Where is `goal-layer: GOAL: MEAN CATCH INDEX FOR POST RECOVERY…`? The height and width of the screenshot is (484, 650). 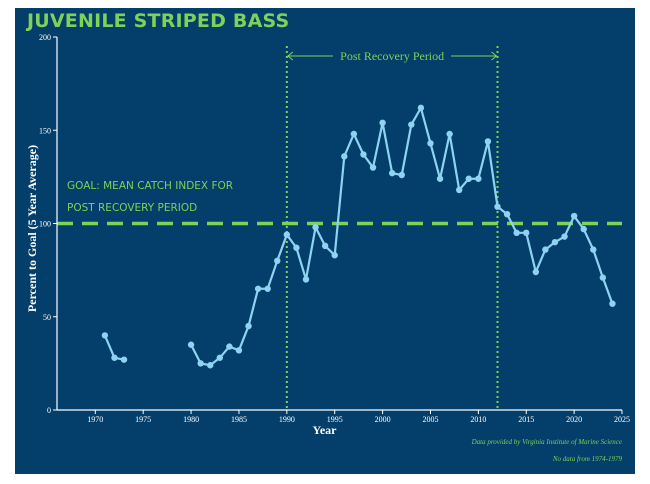 goal-layer: GOAL: MEAN CATCH INDEX FOR POST RECOVERY… is located at coordinates (339, 203).